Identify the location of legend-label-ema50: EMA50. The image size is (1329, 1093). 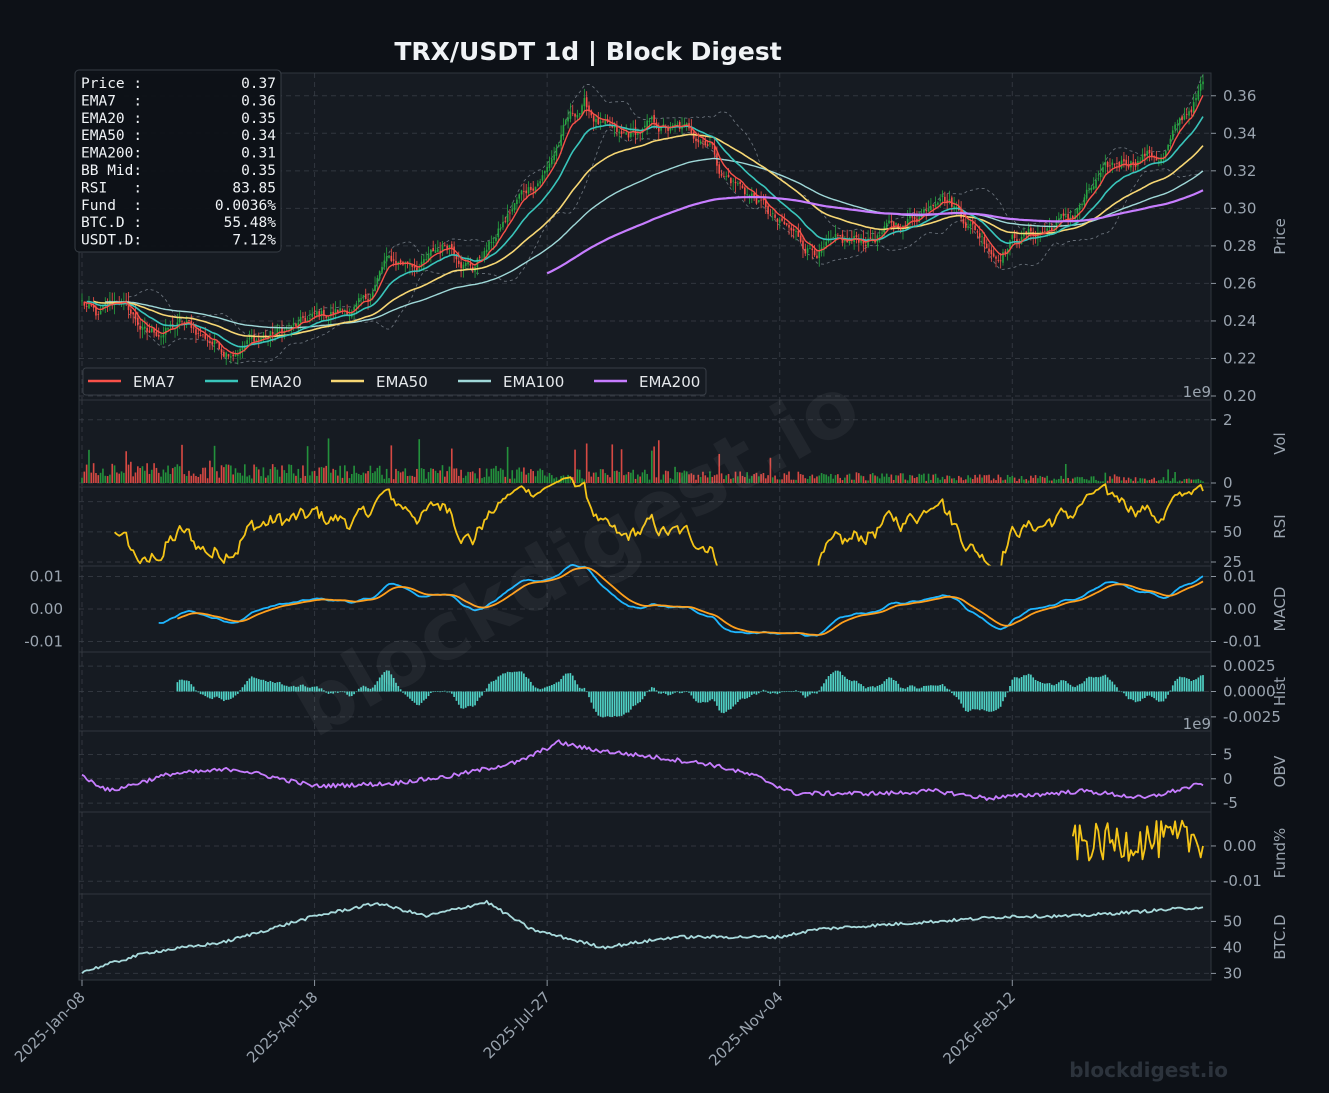
(402, 382).